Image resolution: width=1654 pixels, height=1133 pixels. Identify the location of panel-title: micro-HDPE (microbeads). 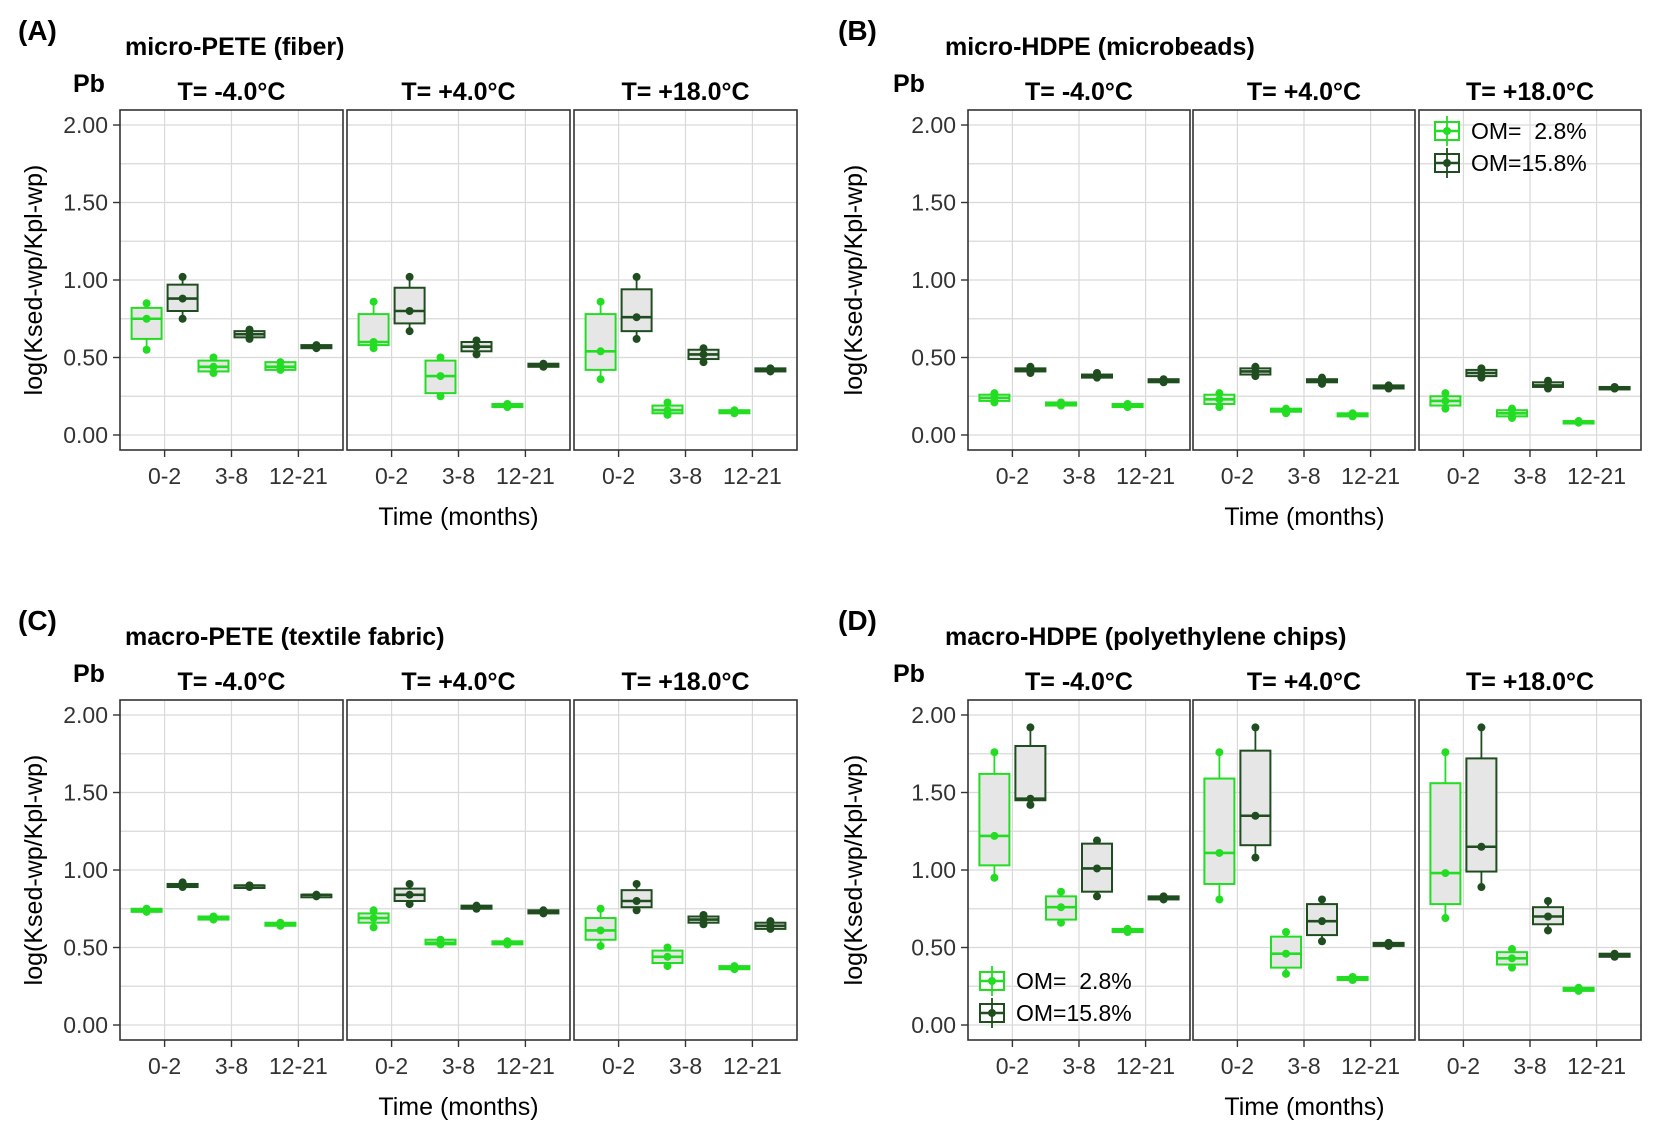
(1100, 47).